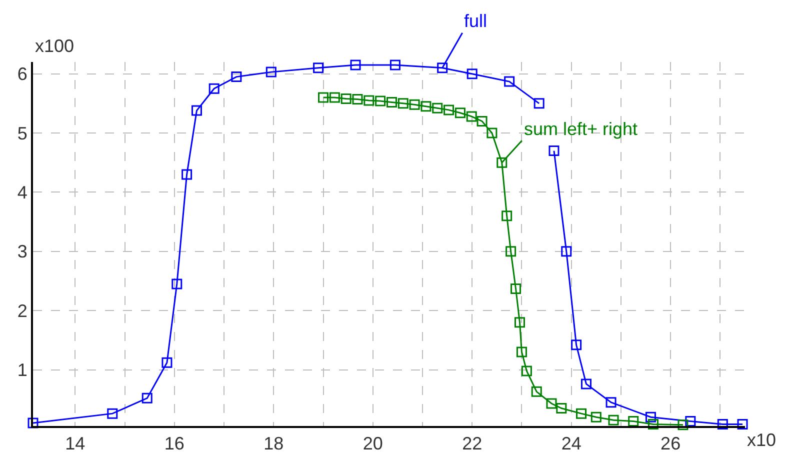 The image size is (800, 466). What do you see at coordinates (22, 370) in the screenshot?
I see `y-tick-label: 1` at bounding box center [22, 370].